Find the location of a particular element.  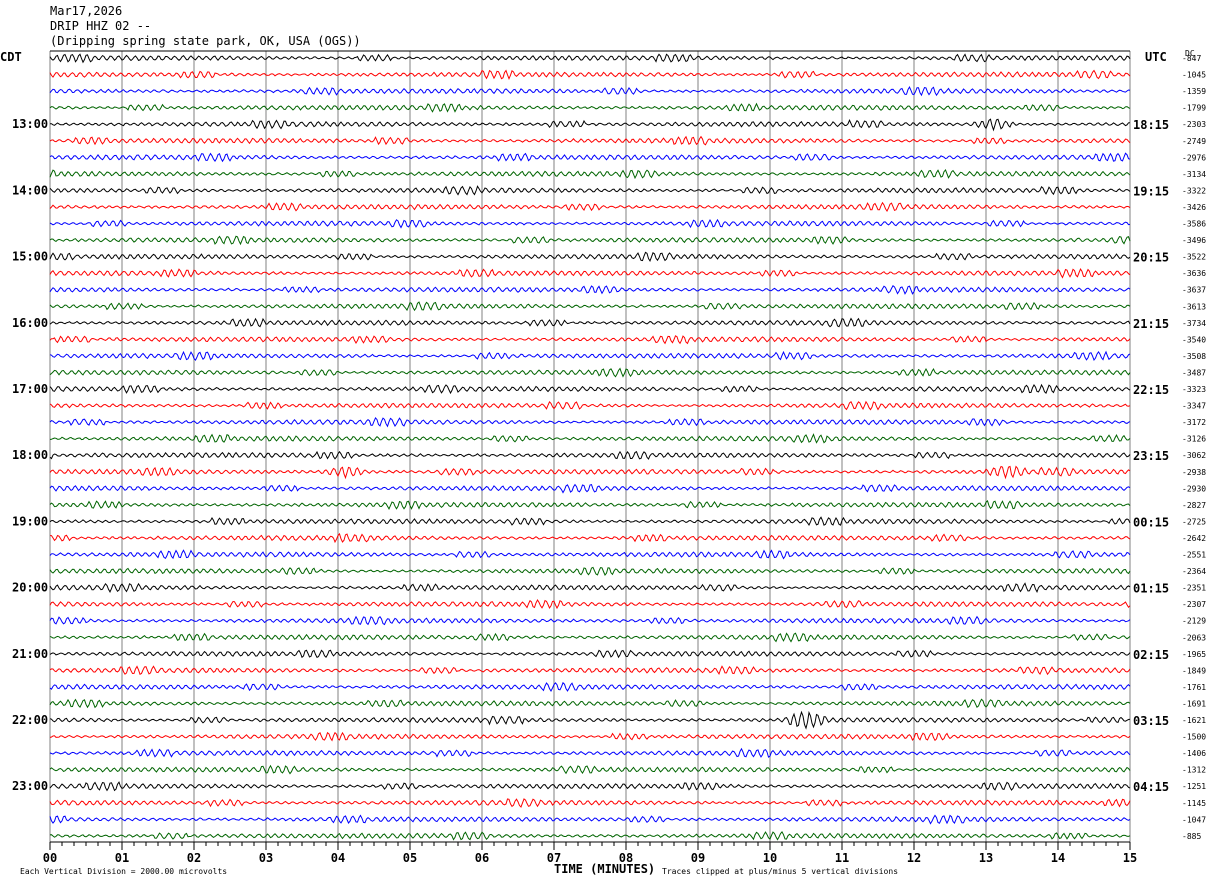

left-hour-label: 14:00 is located at coordinates (30, 190).